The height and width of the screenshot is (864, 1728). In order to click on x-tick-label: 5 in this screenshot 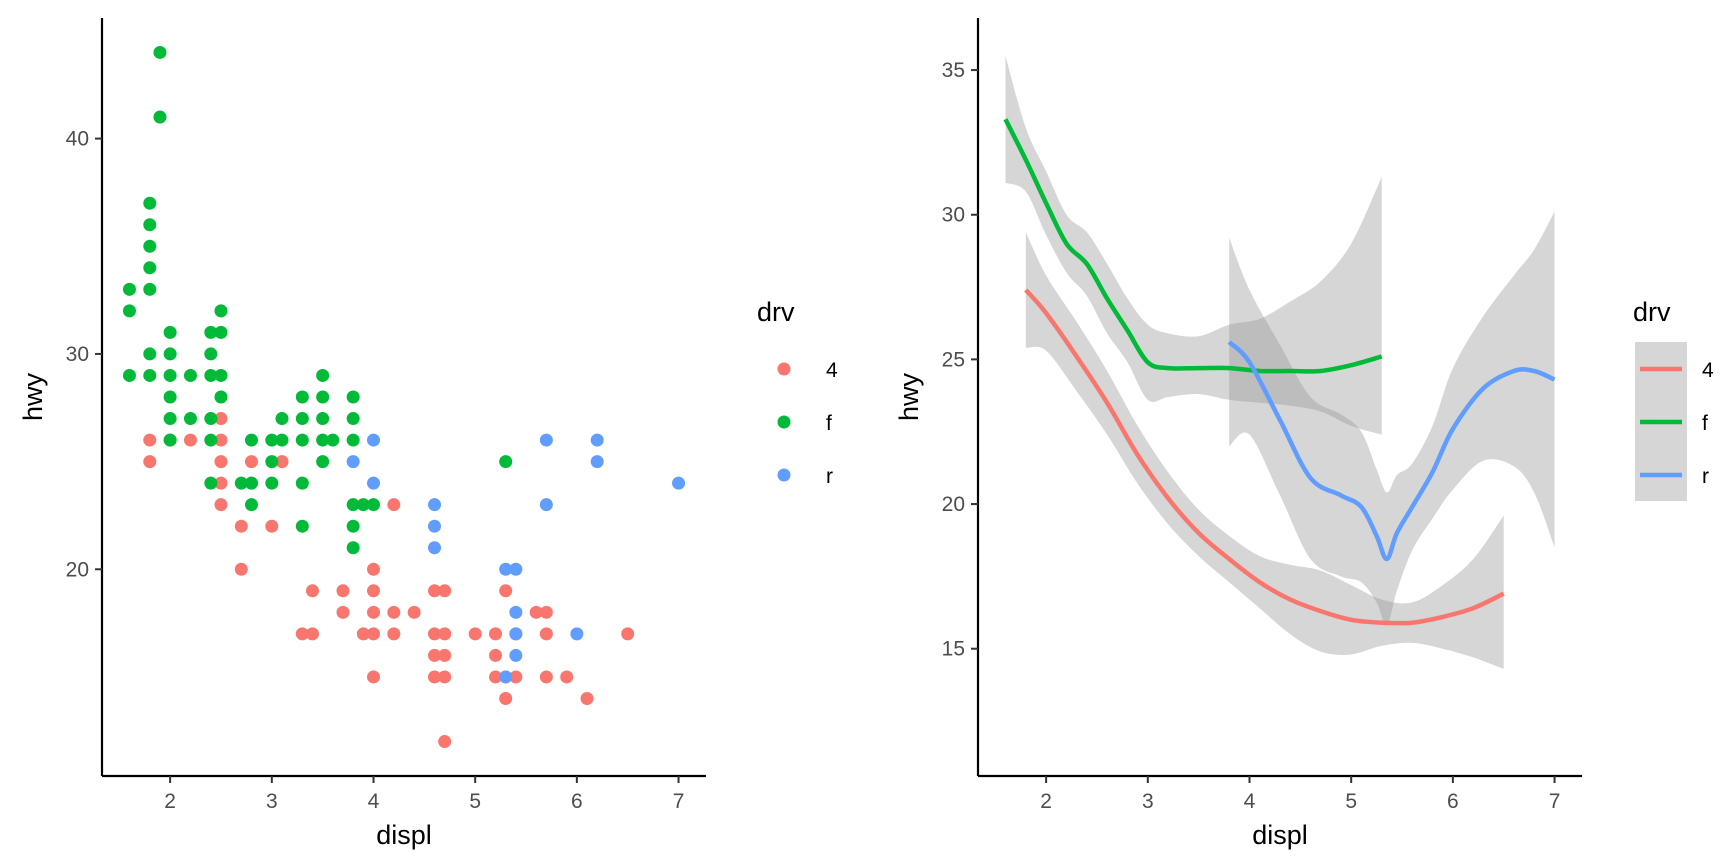, I will do `click(1351, 801)`.